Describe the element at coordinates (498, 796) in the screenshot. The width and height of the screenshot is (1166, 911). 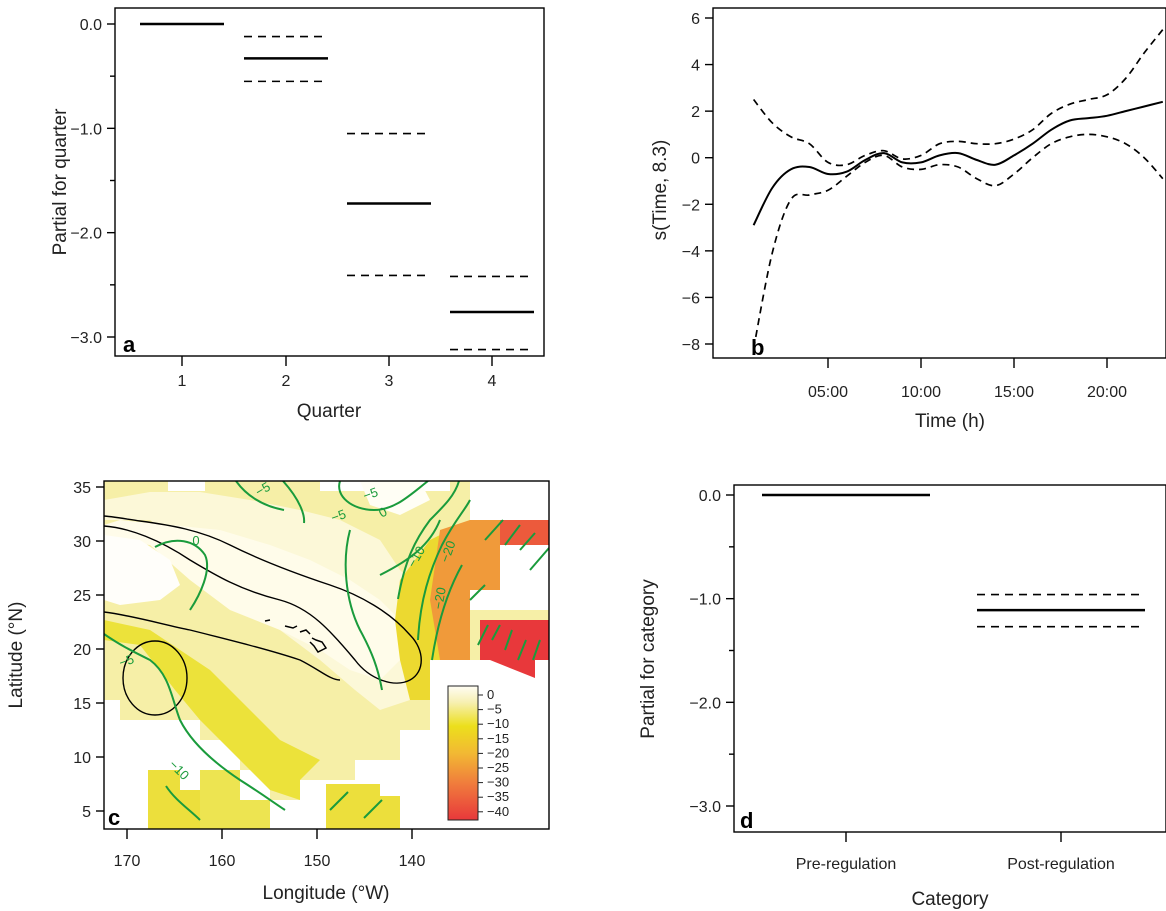
I see `c-cbar-label-7: −35` at that location.